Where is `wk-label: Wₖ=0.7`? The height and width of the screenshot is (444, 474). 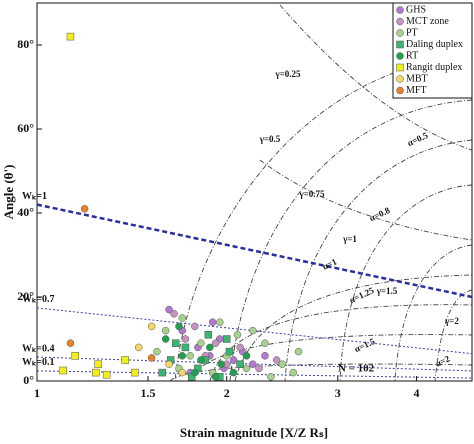
wk-label: Wₖ=0.7 is located at coordinates (38, 299).